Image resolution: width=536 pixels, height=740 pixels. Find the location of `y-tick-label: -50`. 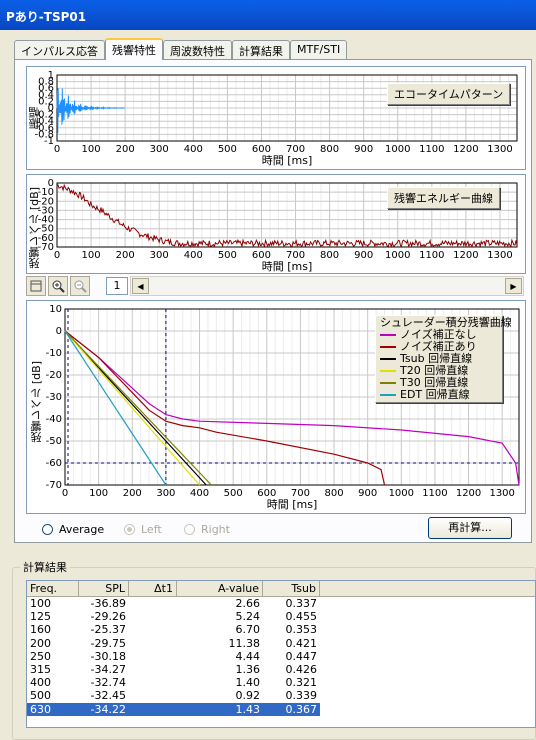

y-tick-label: -50 is located at coordinates (46, 229).